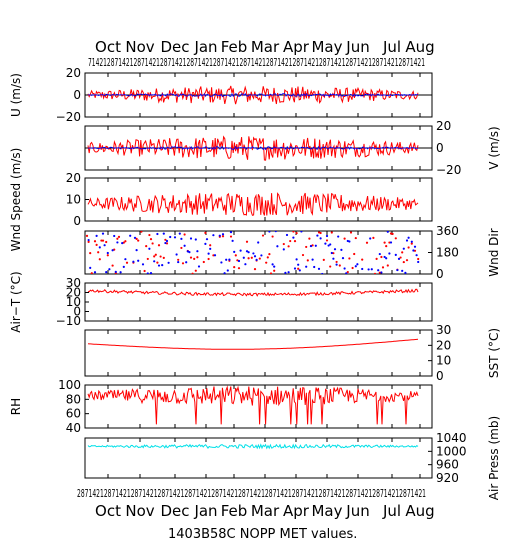 This screenshot has width=518, height=556. I want to click on y-tick-label: 100, so click(69, 385).